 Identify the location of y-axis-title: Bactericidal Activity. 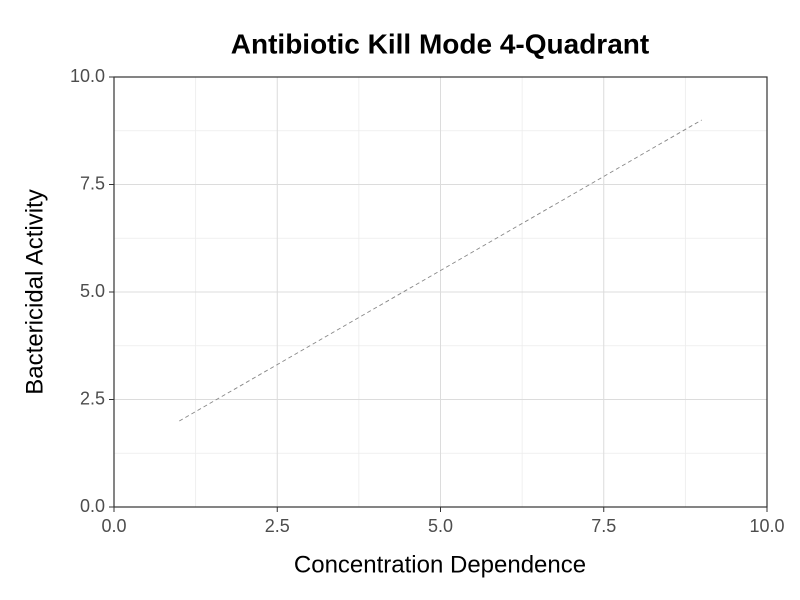
(34, 291).